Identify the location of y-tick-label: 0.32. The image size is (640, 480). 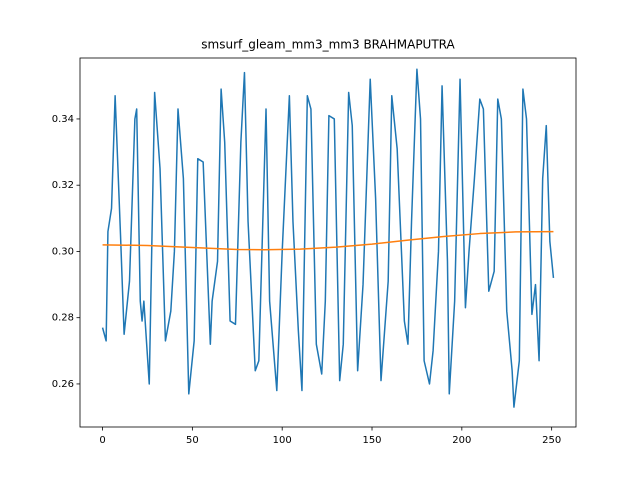
(63, 185).